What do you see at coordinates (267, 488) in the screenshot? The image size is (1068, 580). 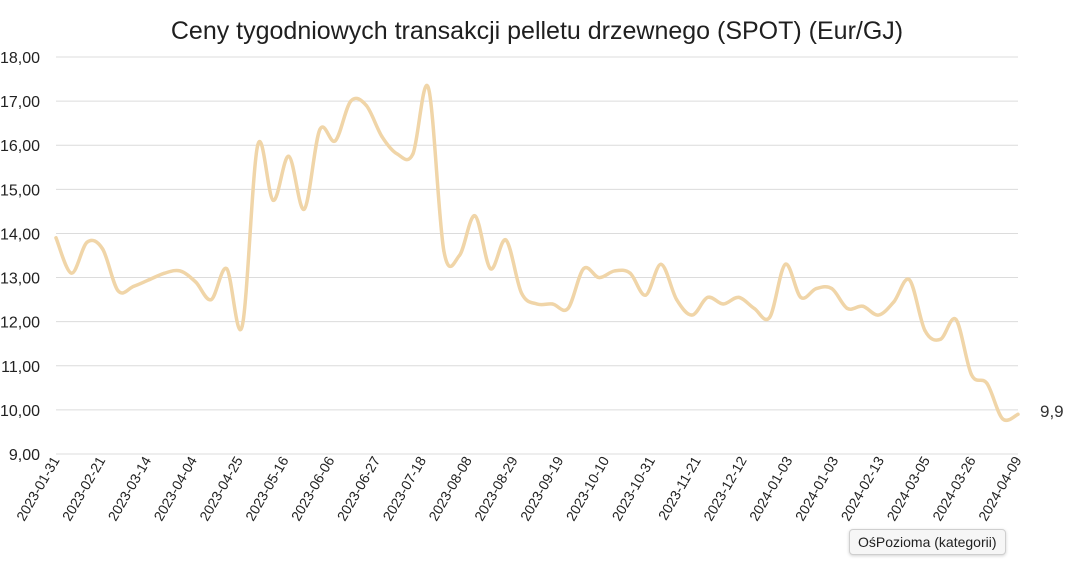 I see `x-tick-label: 2023-05-16` at bounding box center [267, 488].